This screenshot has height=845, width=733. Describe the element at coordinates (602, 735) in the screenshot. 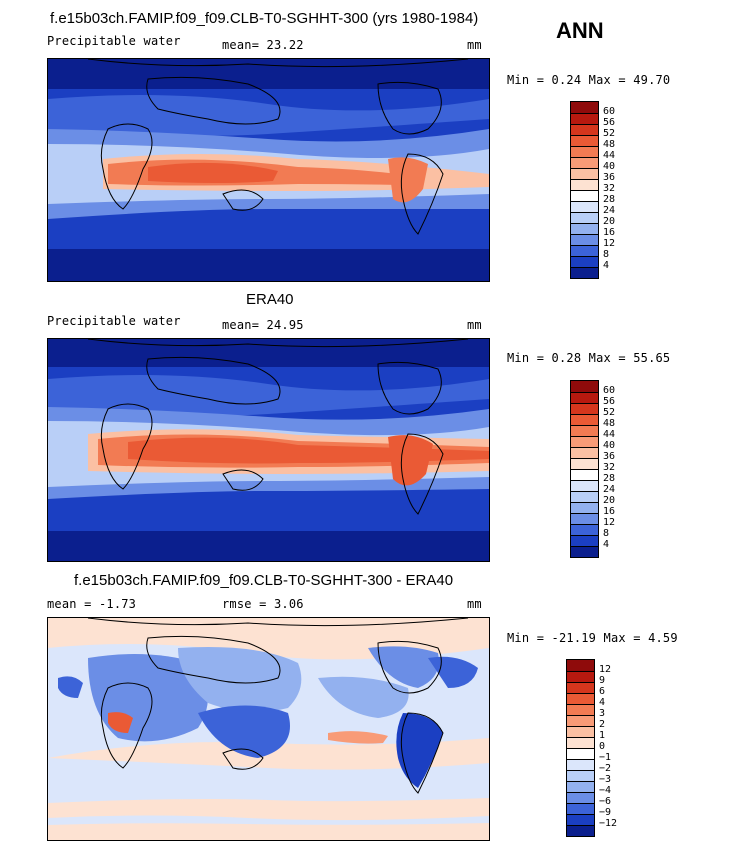

I see `colorbar-label: 1` at that location.